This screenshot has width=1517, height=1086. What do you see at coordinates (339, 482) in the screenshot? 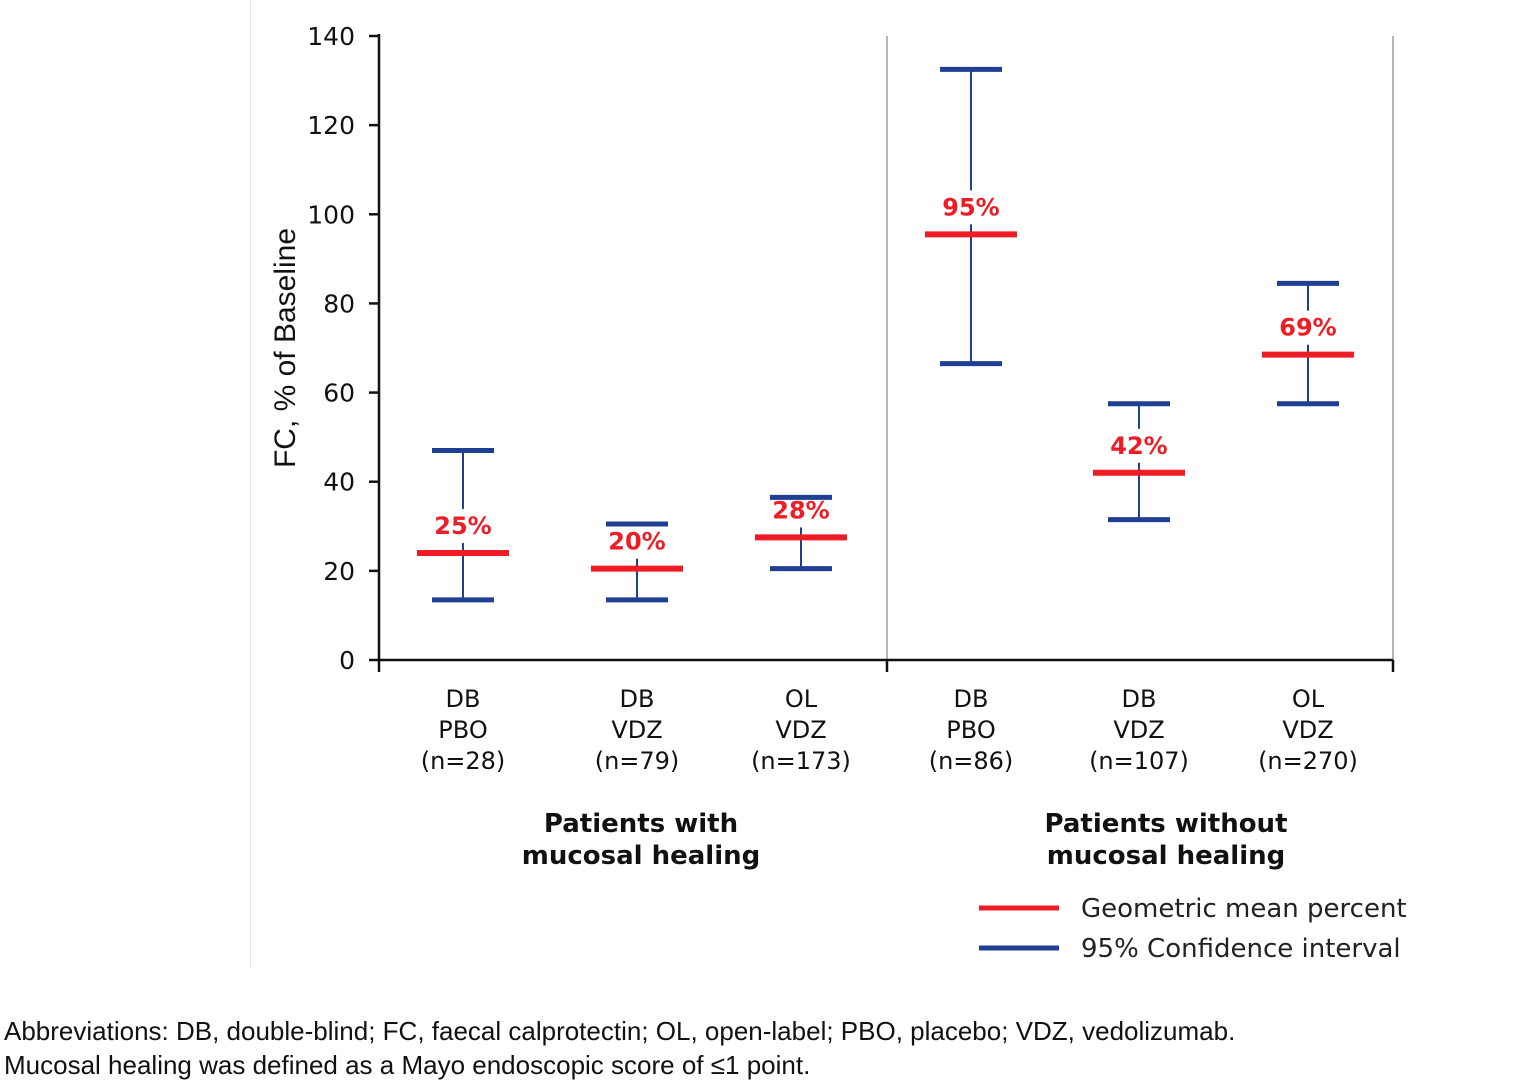
I see `y-tick-label: 40` at bounding box center [339, 482].